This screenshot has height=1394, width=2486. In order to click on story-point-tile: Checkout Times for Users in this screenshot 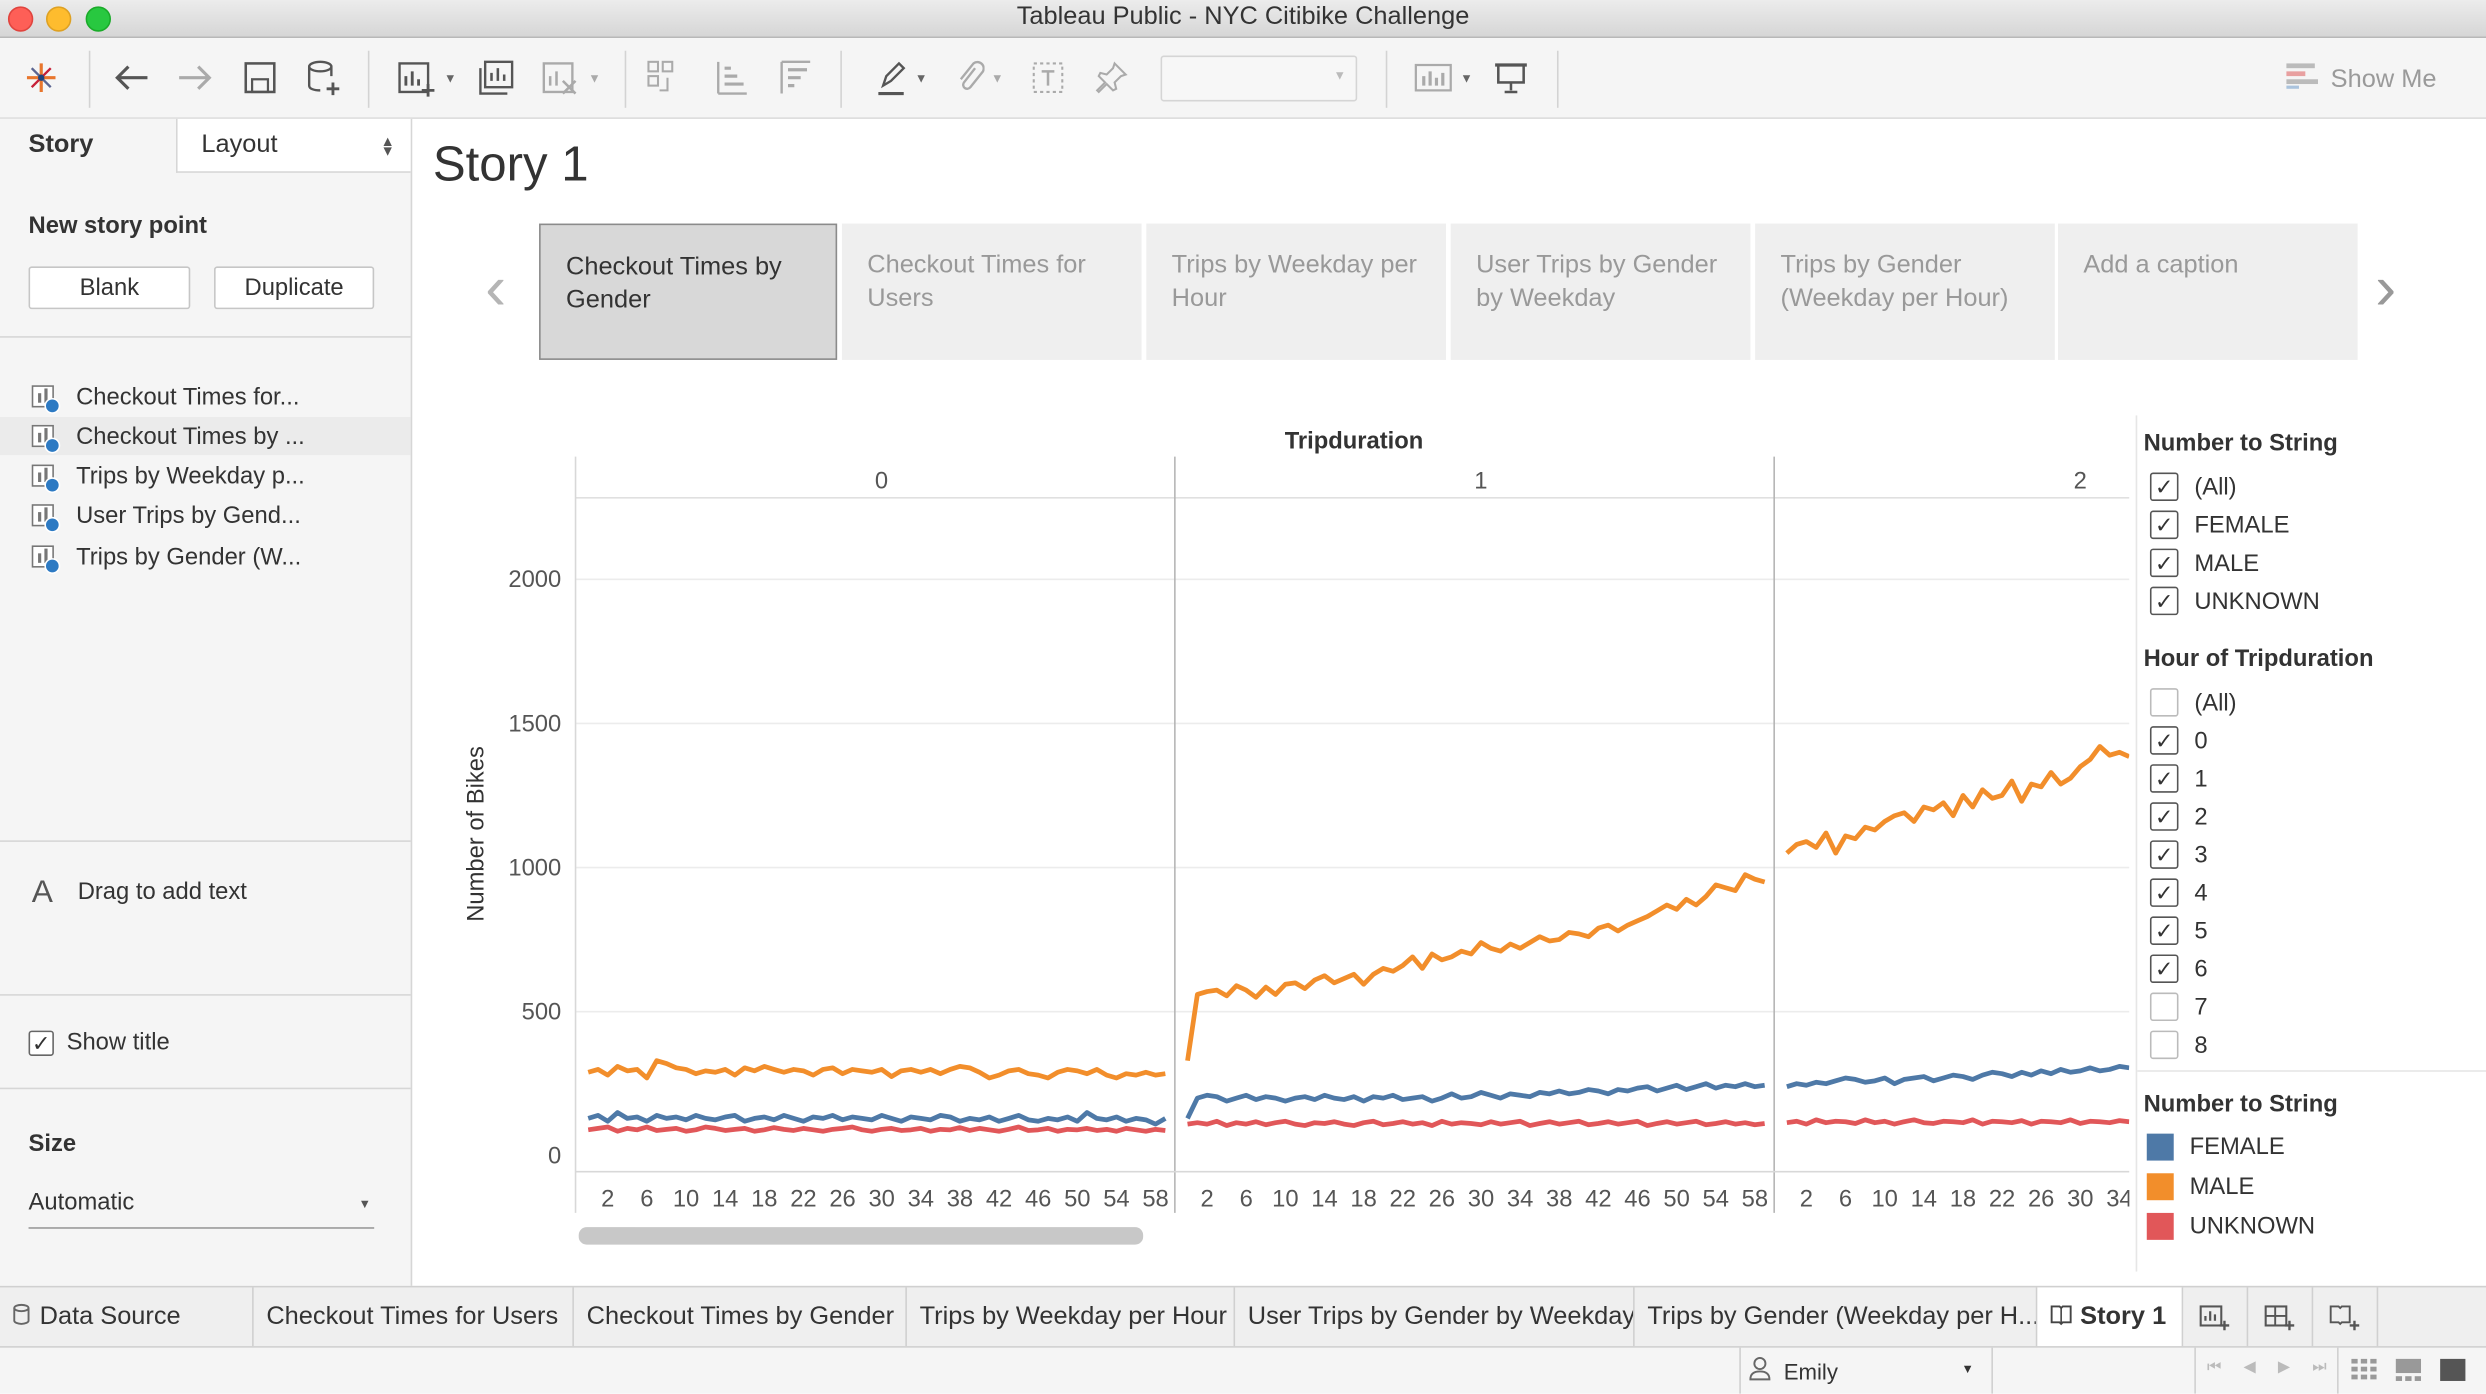, I will do `click(991, 291)`.